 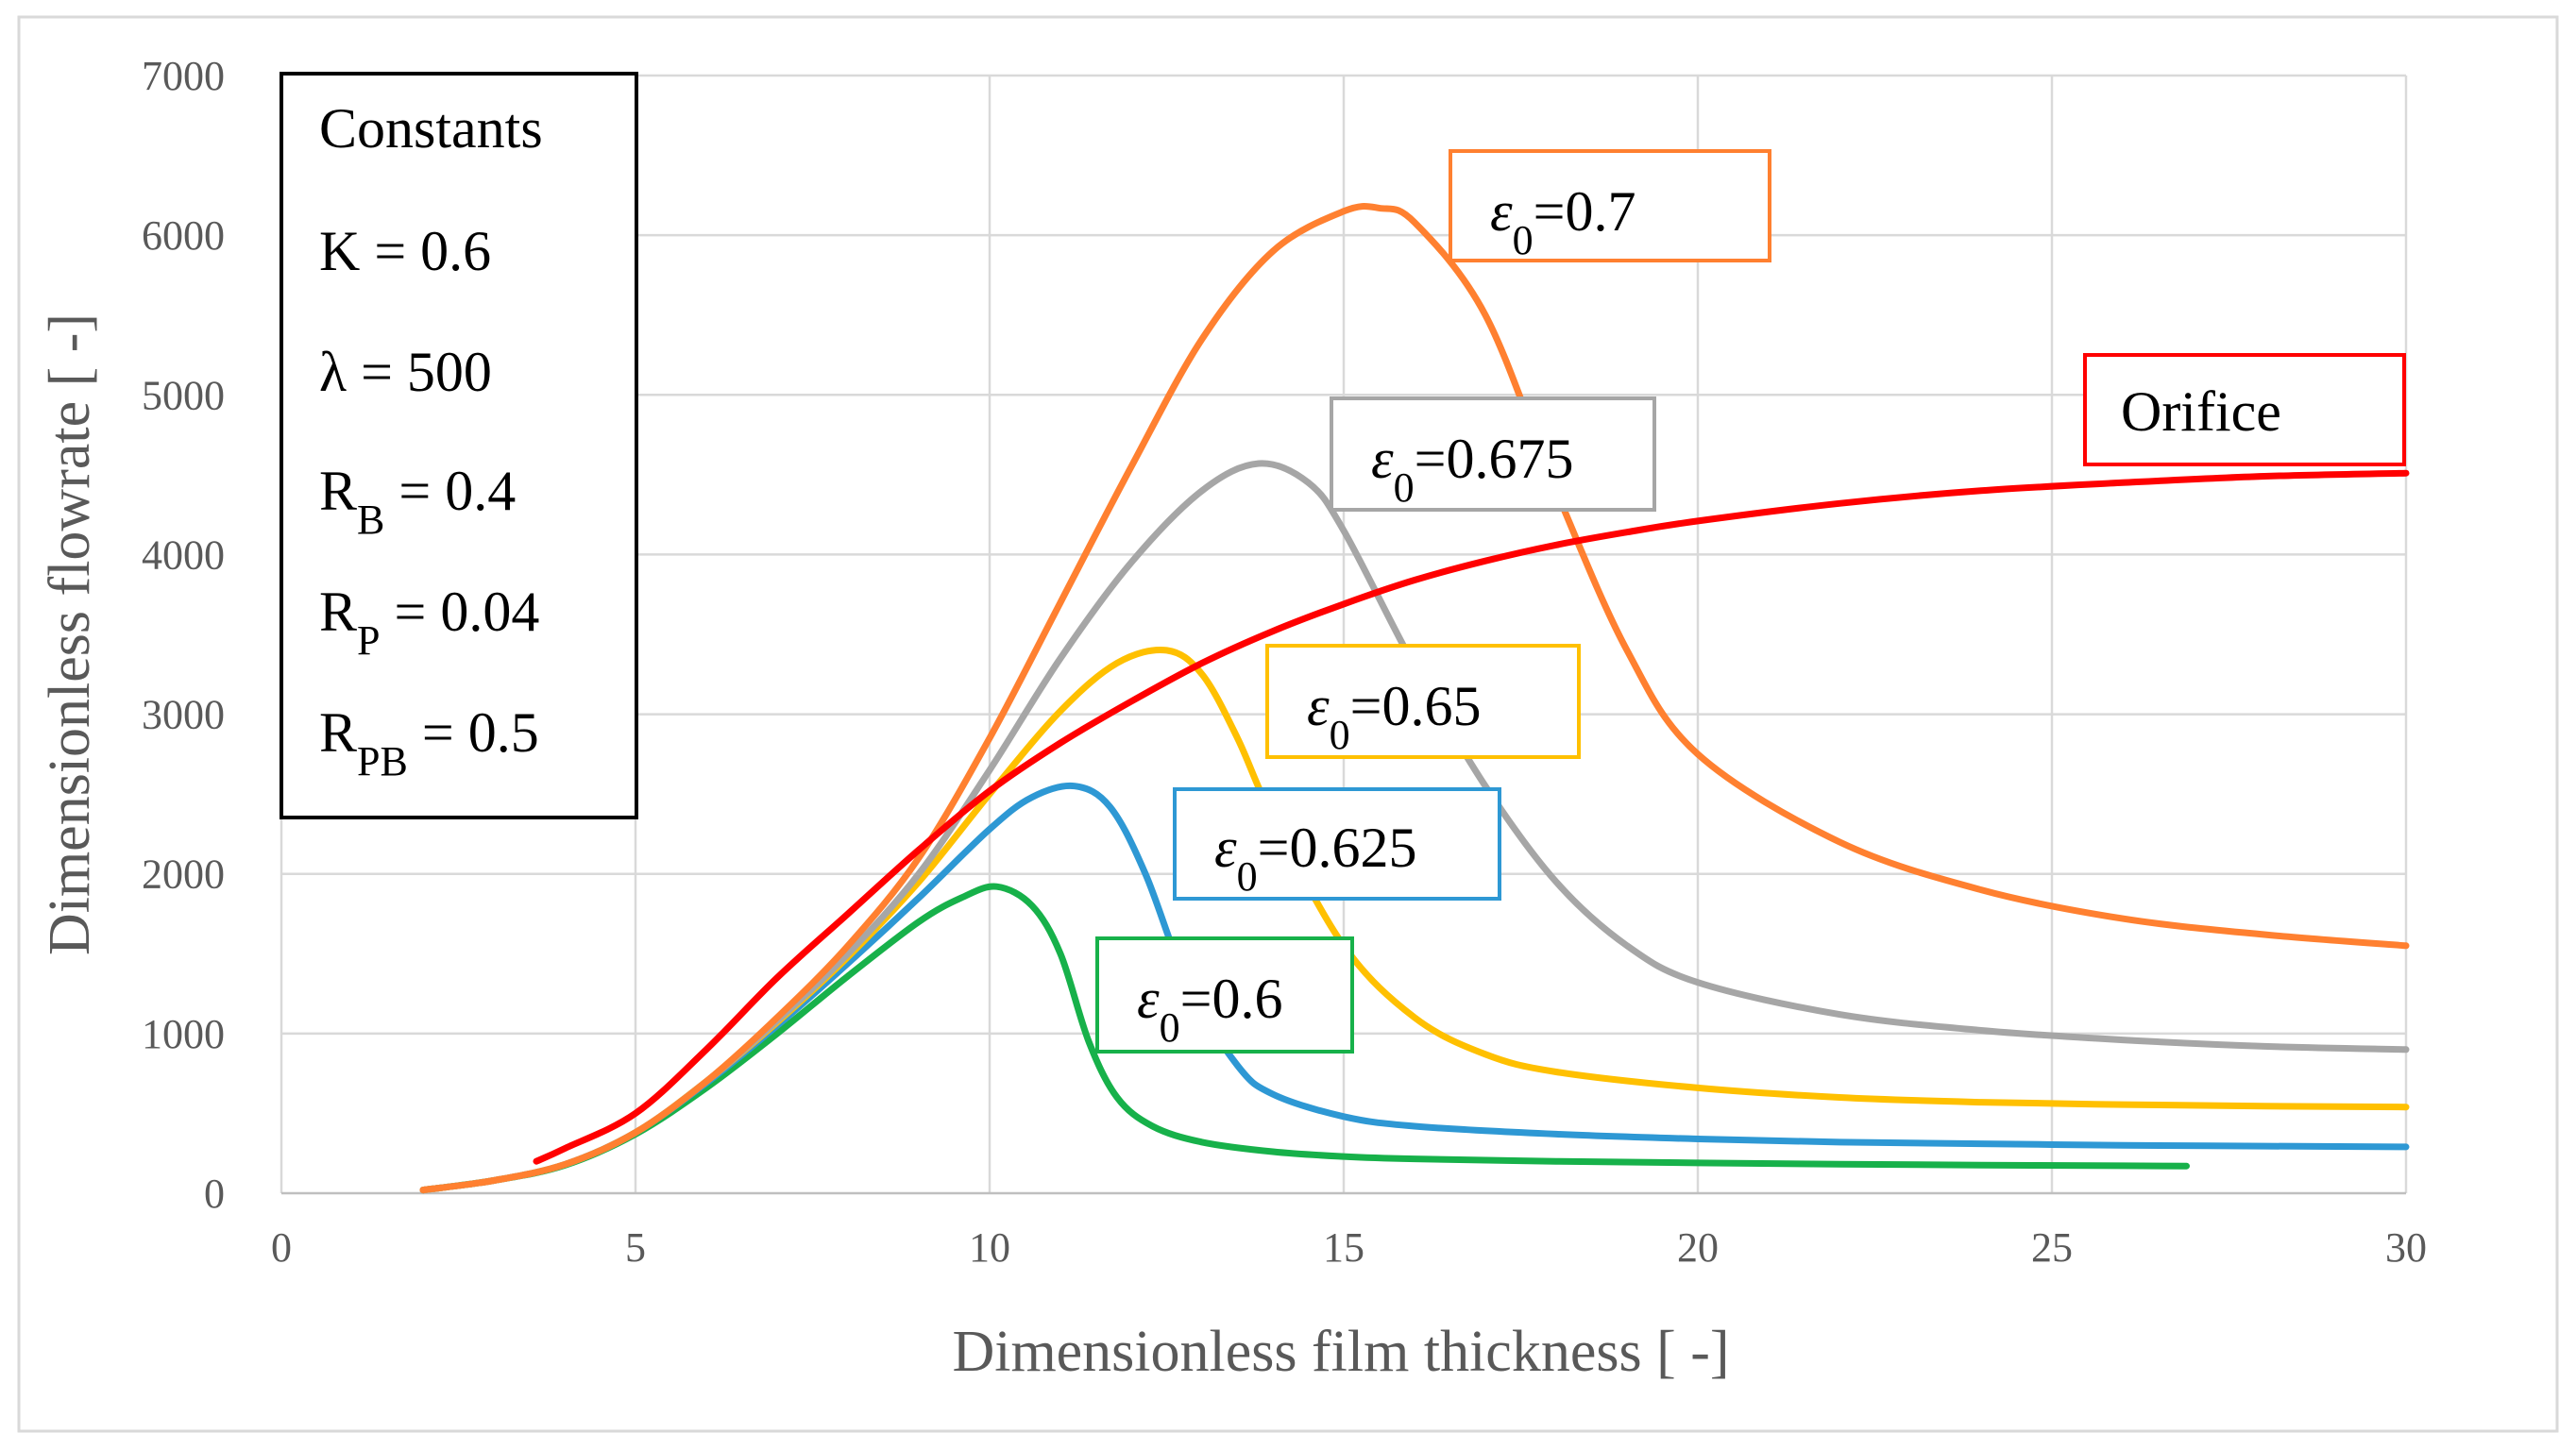 I want to click on constant-lambda-500: λ = 500, so click(x=405, y=372).